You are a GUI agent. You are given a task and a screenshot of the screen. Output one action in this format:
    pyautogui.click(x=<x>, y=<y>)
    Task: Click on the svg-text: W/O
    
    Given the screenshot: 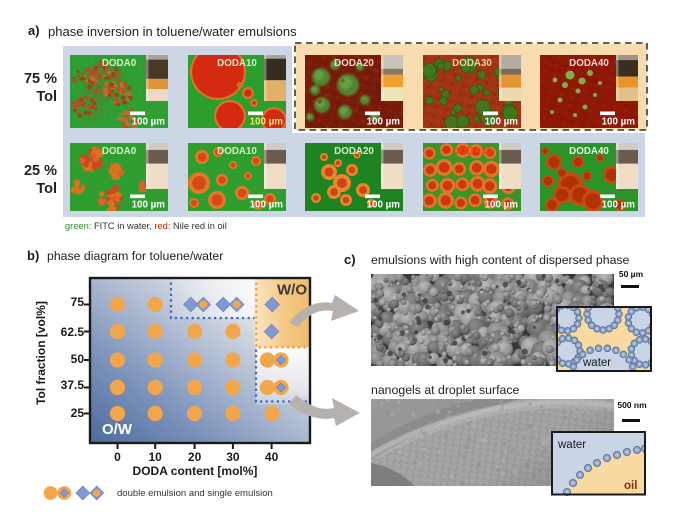 What is the action you would take?
    pyautogui.click(x=292, y=290)
    